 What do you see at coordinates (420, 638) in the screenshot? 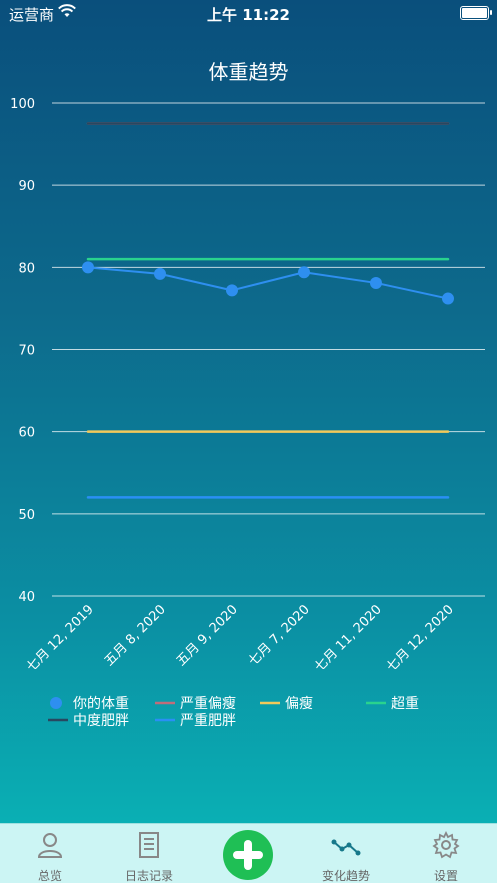
I see `x-tick-label: 七月 12, 2020` at bounding box center [420, 638].